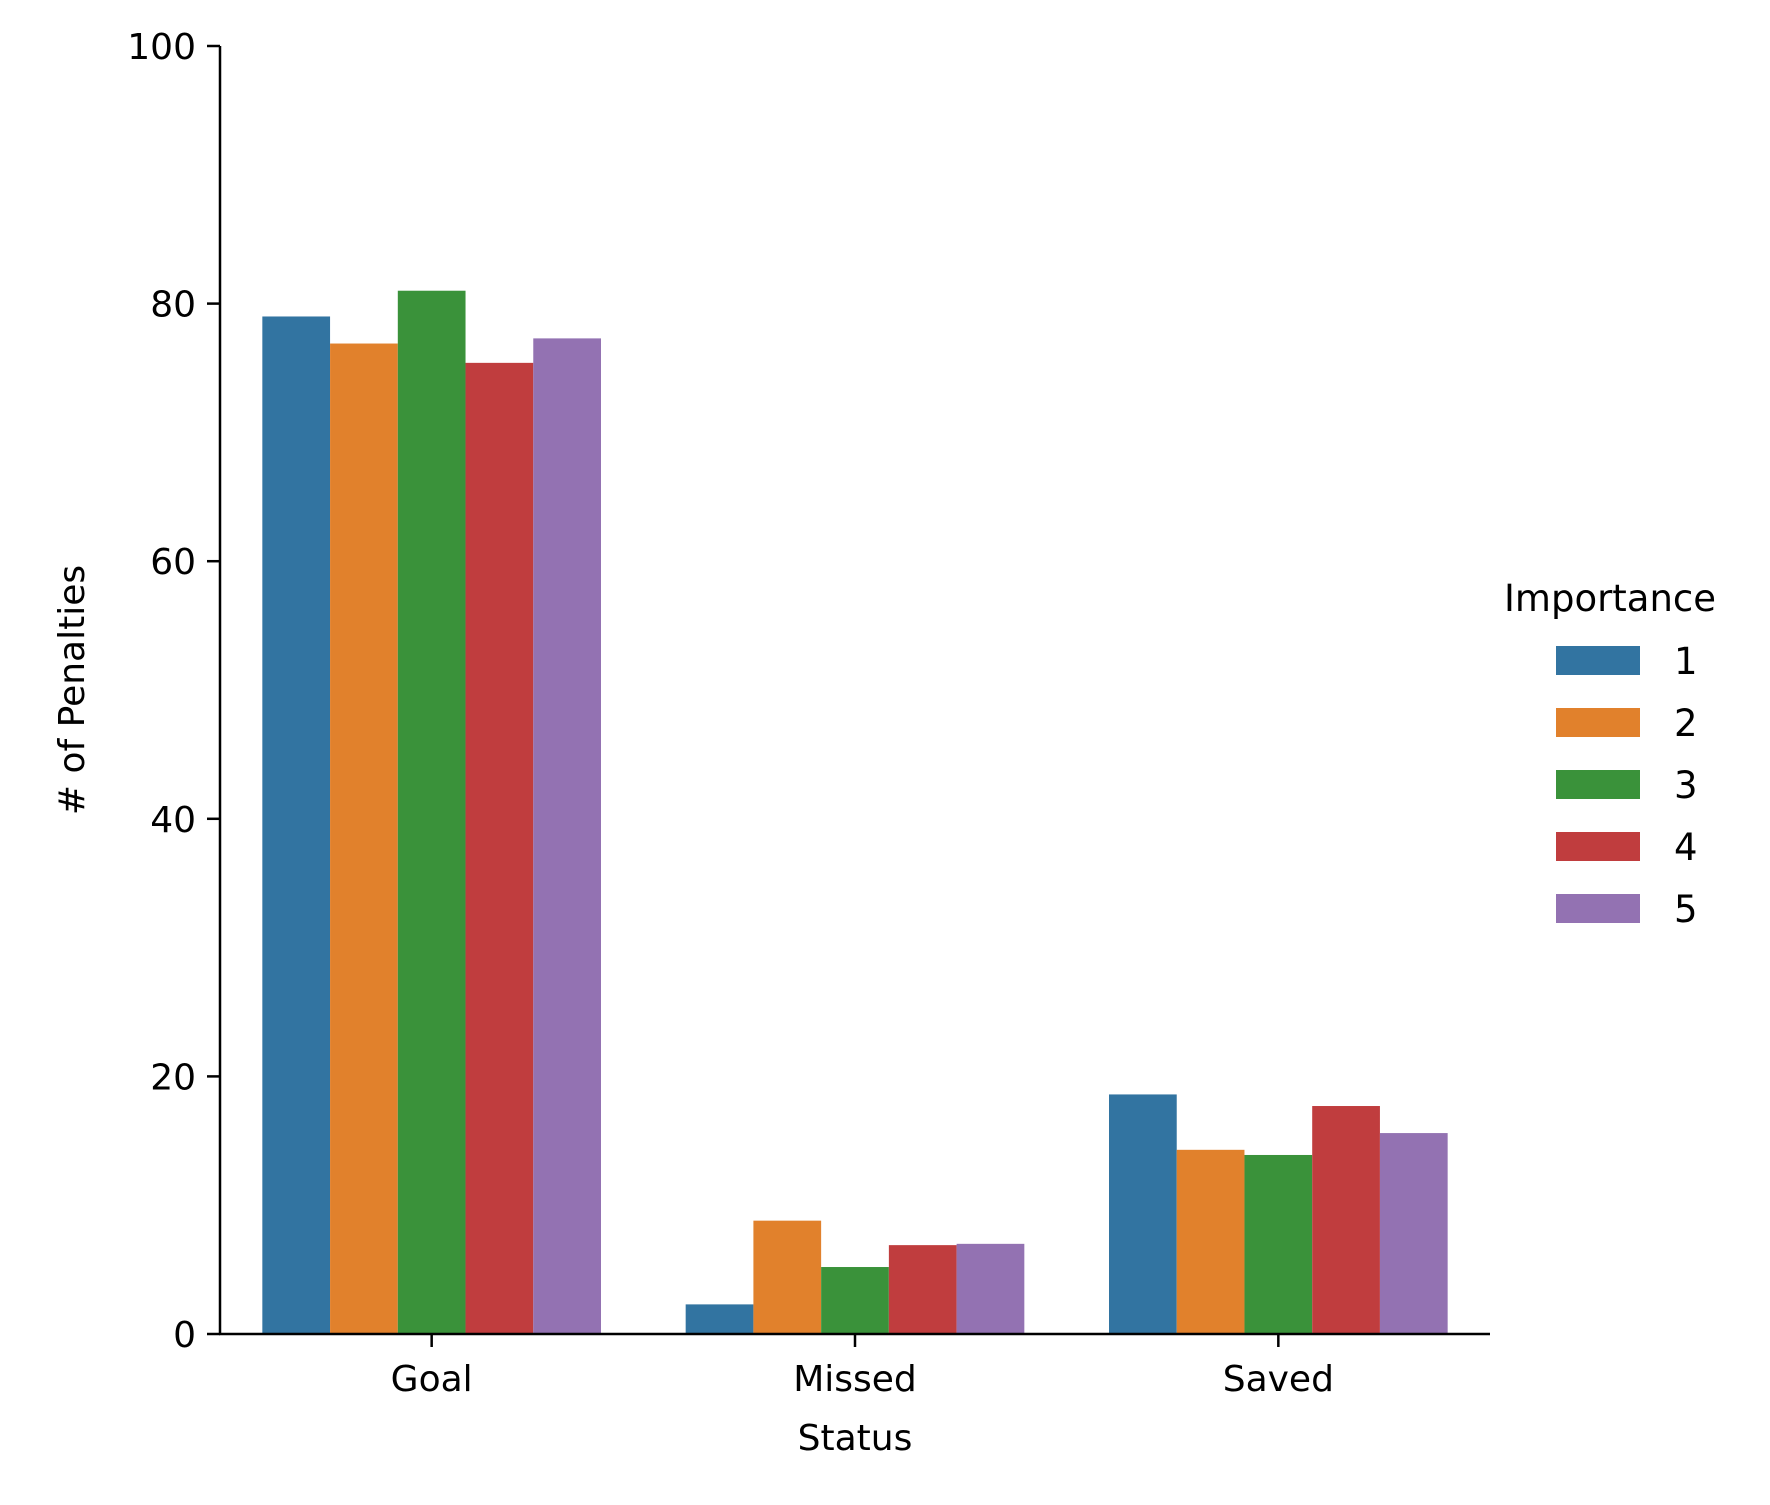  What do you see at coordinates (1278, 1379) in the screenshot?
I see `x-tick-label: Saved` at bounding box center [1278, 1379].